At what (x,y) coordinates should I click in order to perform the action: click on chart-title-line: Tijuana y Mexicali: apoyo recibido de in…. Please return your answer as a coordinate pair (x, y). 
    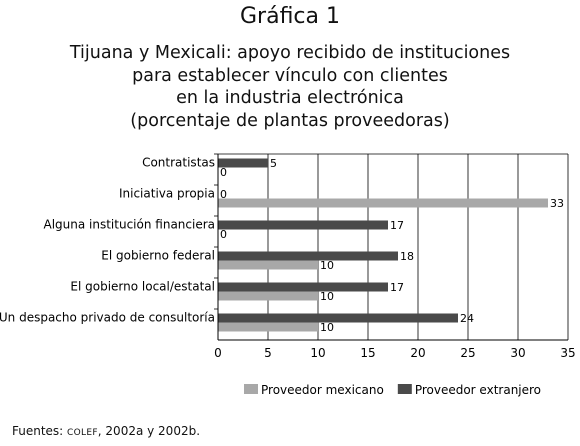
    Looking at the image, I should click on (290, 53).